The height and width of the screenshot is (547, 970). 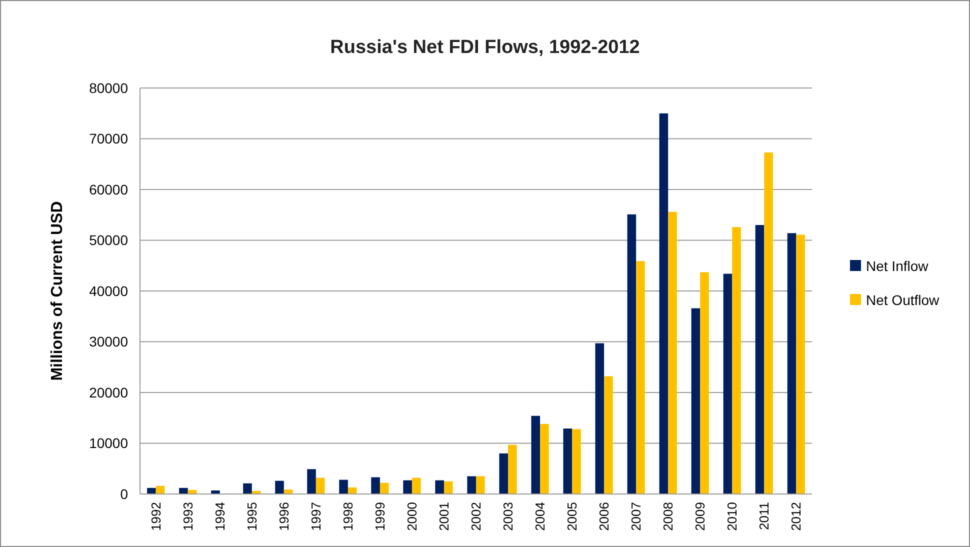 I want to click on y-tick-label: 30000, so click(x=108, y=342).